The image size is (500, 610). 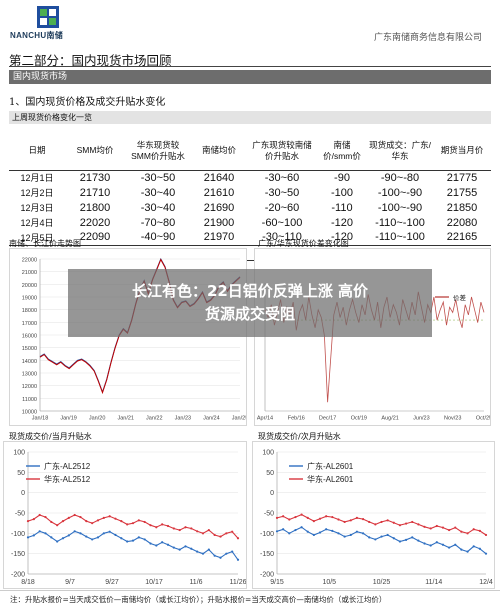 I want to click on table-cell: -30~110, so click(x=282, y=237).